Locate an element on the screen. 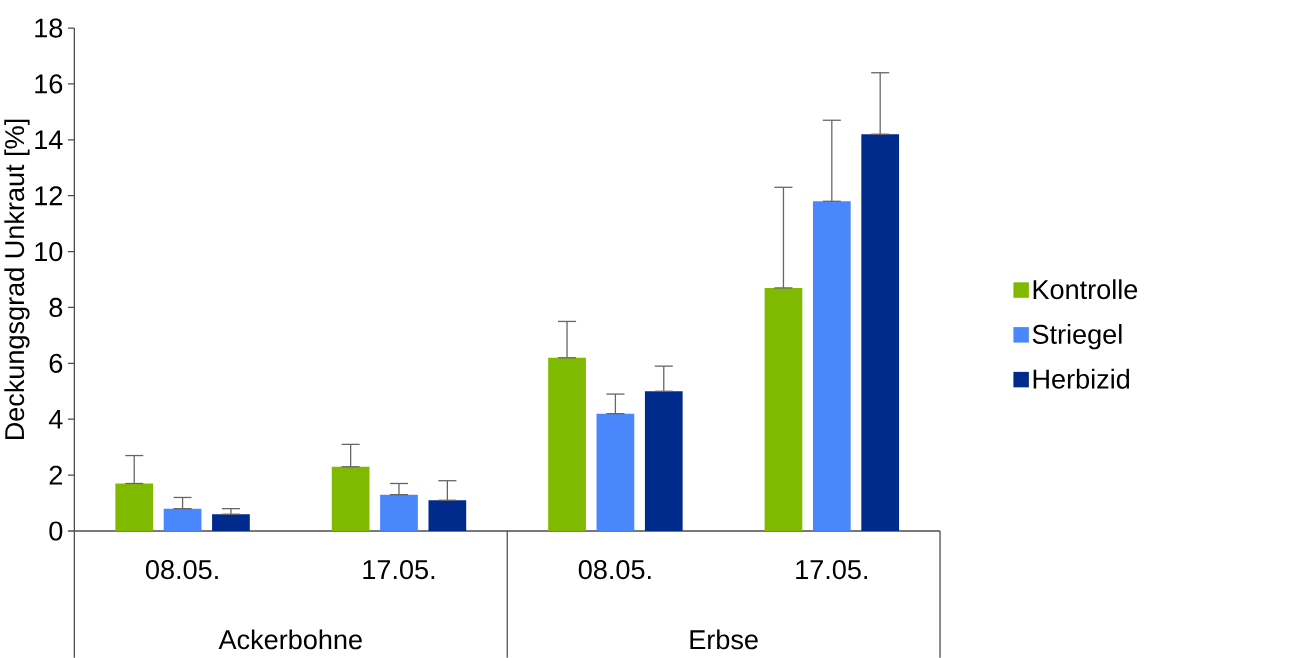 This screenshot has height=658, width=1291. y-tick-label: 12 is located at coordinates (48, 195).